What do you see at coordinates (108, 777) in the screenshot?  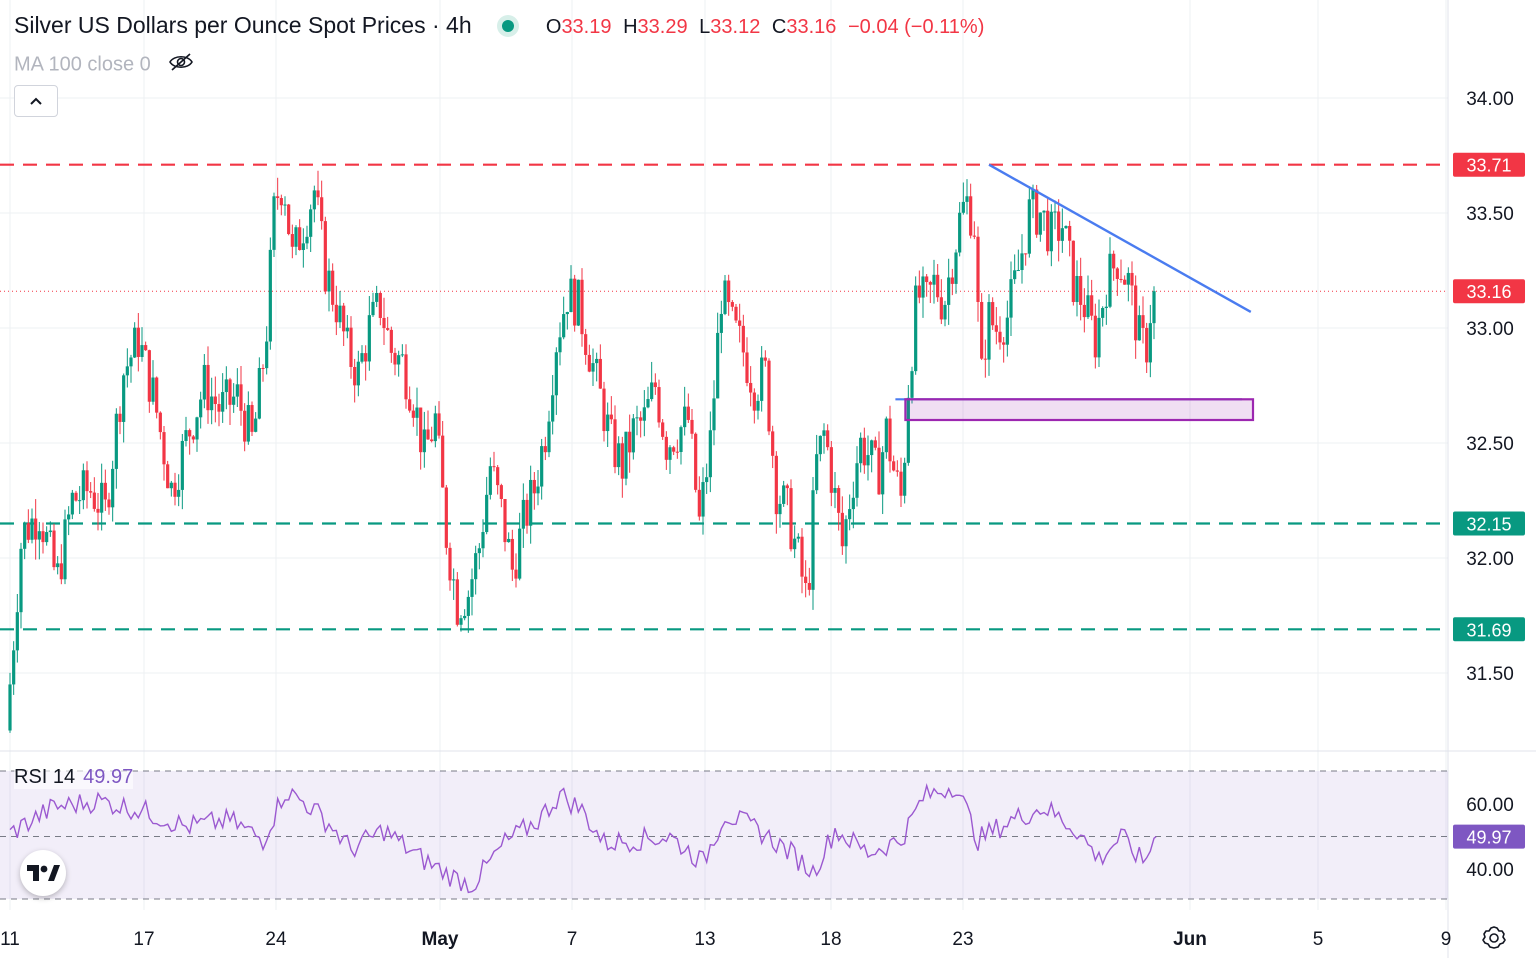 I see `rsi-value: 49.97` at bounding box center [108, 777].